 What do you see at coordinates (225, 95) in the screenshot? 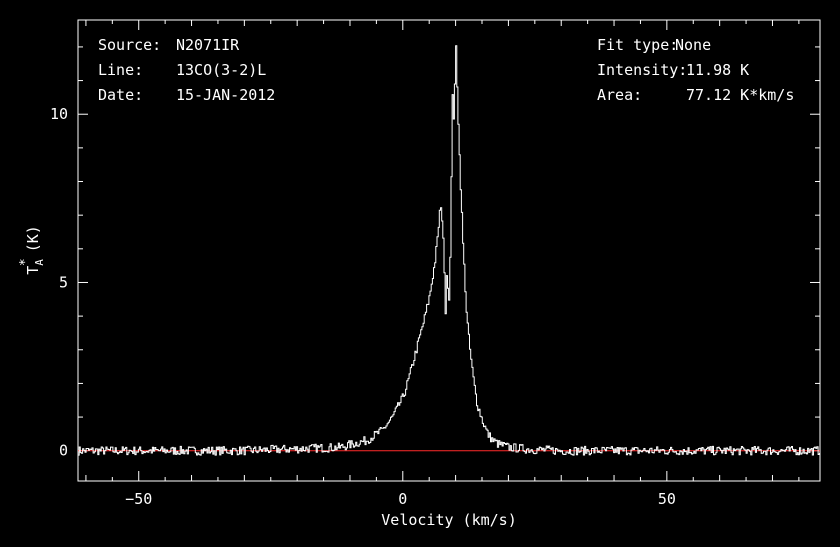
I see `date-value: 15-JAN-2012` at bounding box center [225, 95].